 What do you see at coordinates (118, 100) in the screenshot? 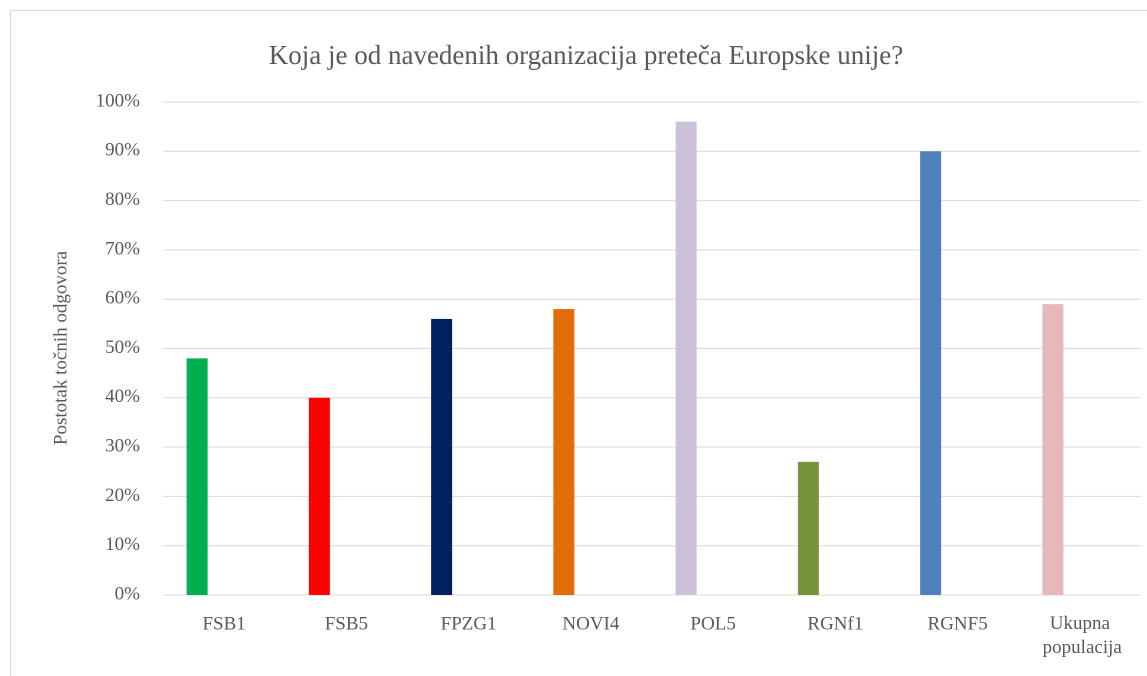
I see `y-tick-label: 100%` at bounding box center [118, 100].